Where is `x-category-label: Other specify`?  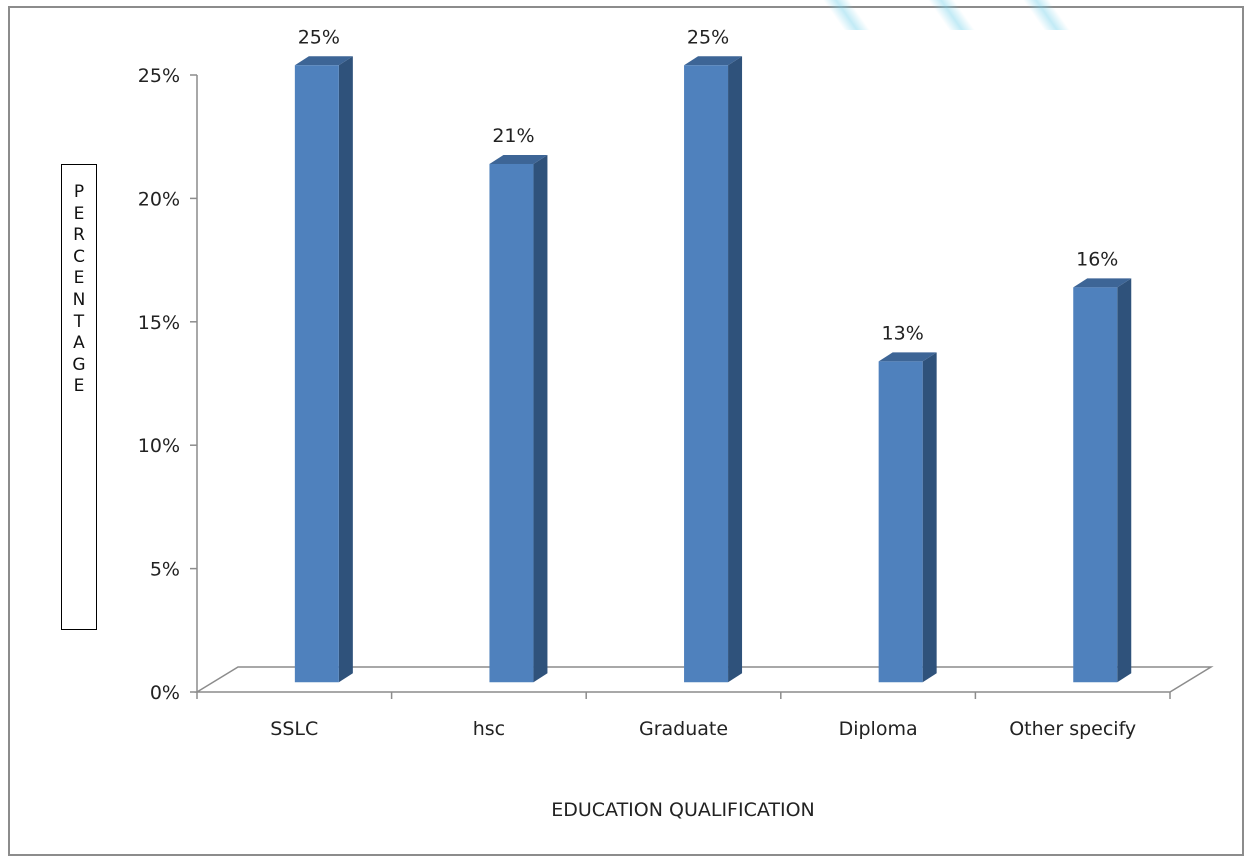
x-category-label: Other specify is located at coordinates (1072, 729).